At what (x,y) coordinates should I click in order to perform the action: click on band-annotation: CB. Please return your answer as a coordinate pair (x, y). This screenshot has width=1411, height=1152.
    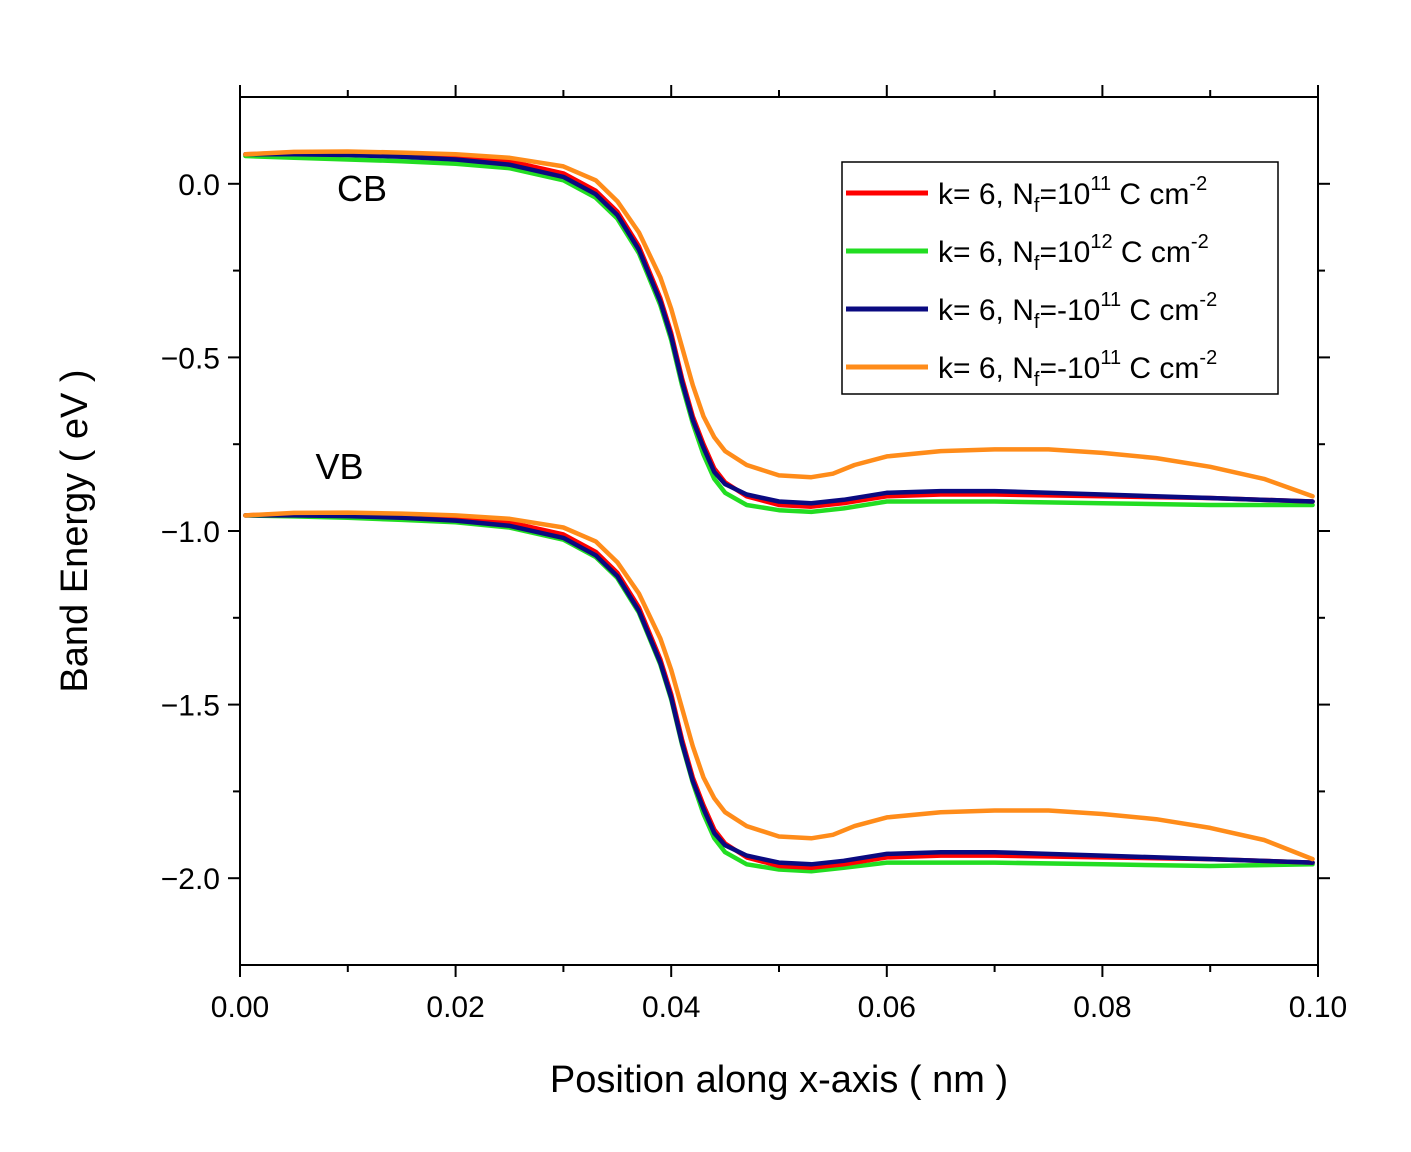
    Looking at the image, I should click on (362, 188).